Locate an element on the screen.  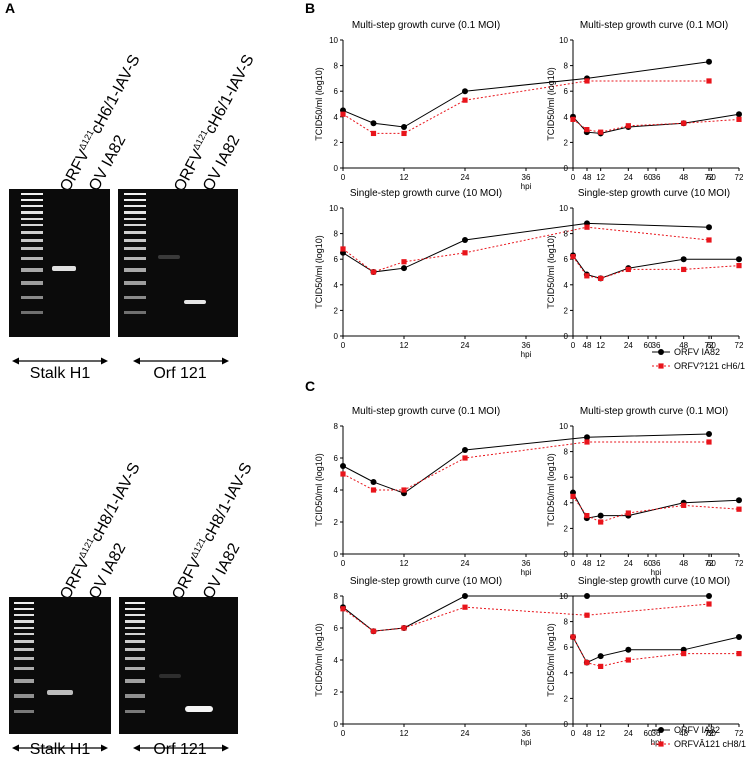
span-label: Stalk H1 is located at coordinates (60, 749).